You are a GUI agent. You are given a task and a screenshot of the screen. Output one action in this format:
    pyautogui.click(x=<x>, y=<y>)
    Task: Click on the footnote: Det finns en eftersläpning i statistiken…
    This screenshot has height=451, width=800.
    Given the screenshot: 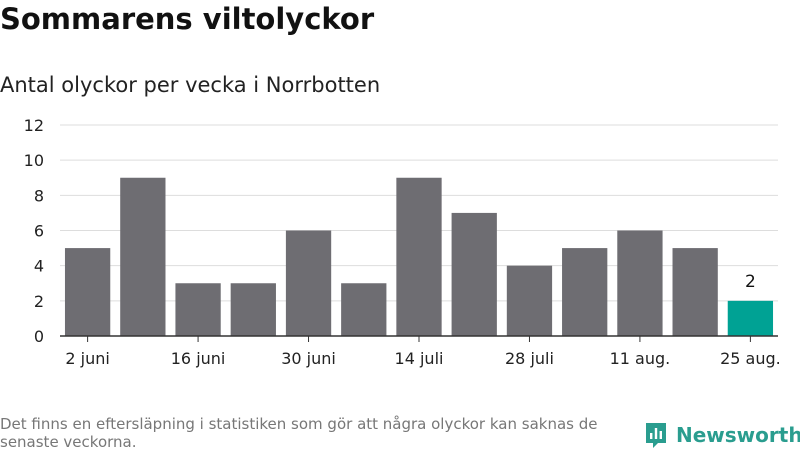 What is the action you would take?
    pyautogui.click(x=299, y=433)
    